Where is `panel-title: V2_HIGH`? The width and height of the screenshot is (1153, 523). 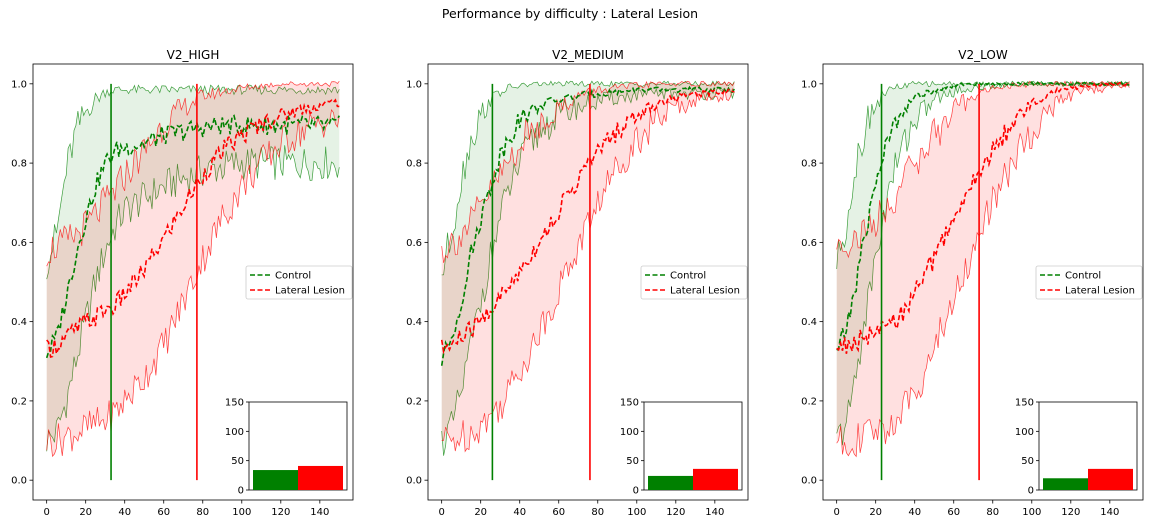 panel-title: V2_HIGH is located at coordinates (193, 55).